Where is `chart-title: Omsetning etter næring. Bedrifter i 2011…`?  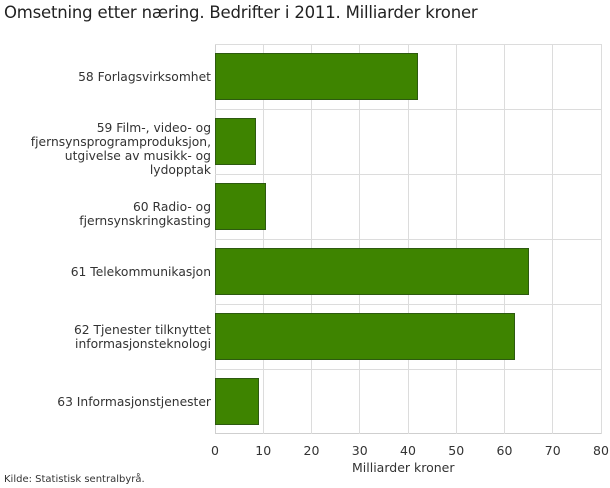
chart-title: Omsetning etter næring. Bedrifter i 2011… is located at coordinates (241, 12).